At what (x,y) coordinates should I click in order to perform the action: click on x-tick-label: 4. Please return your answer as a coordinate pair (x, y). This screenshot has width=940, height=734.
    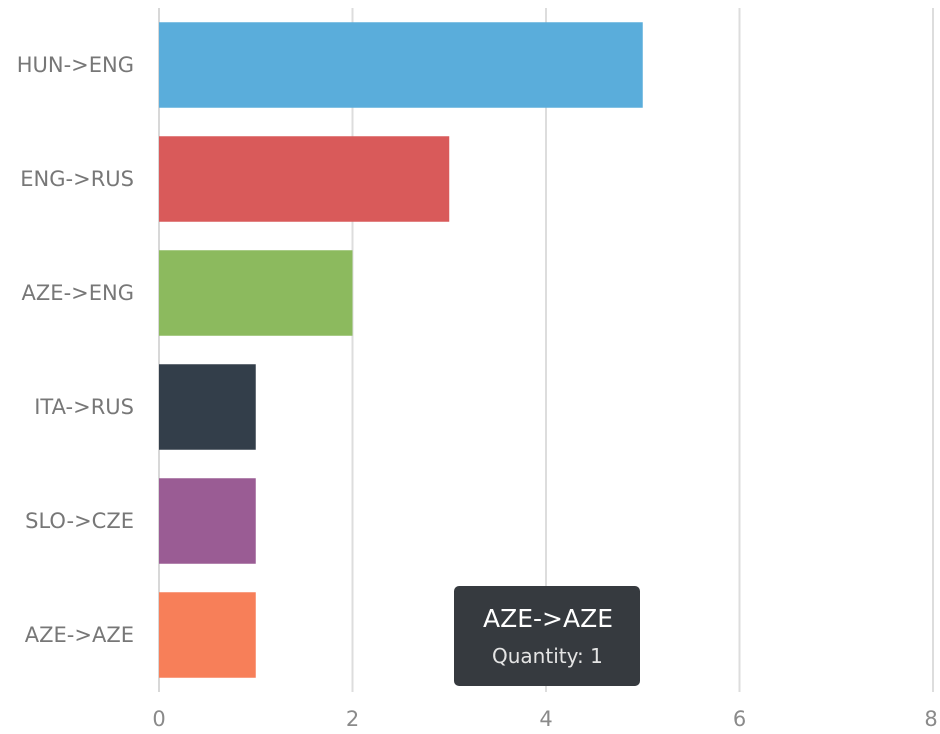
    Looking at the image, I should click on (545, 719).